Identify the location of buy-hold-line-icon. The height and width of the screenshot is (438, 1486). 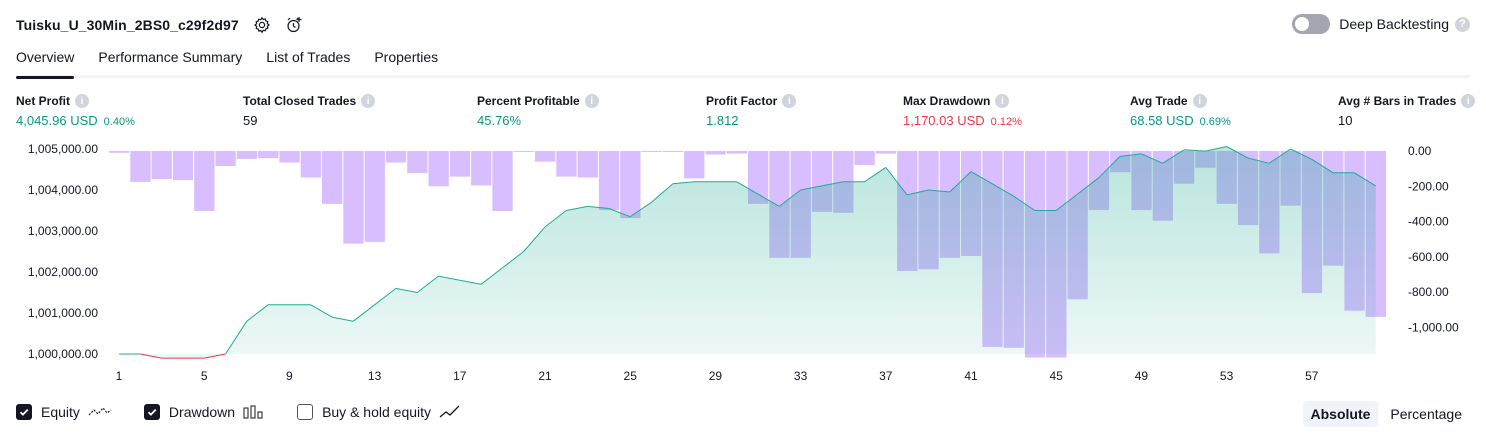
(451, 412).